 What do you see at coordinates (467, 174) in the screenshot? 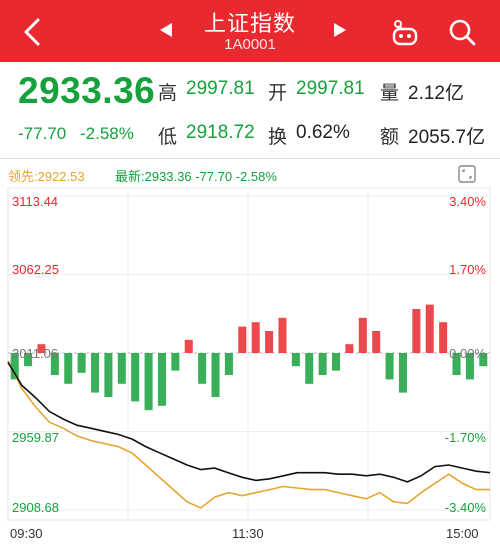
I see `expand-icon` at bounding box center [467, 174].